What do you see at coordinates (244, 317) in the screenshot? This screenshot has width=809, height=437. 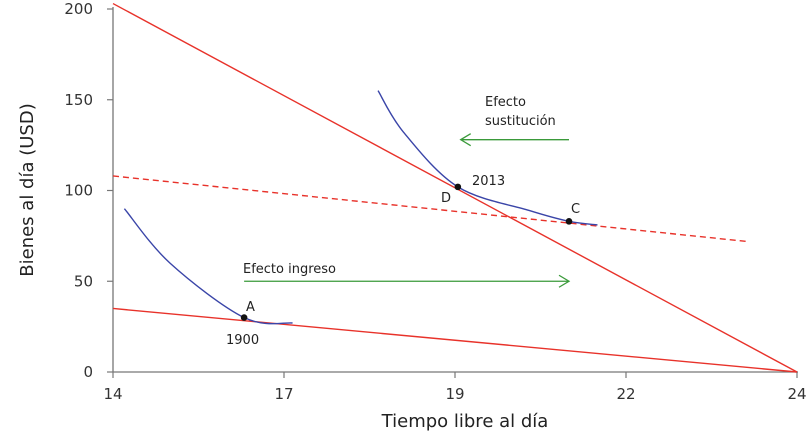 I see `point-a` at bounding box center [244, 317].